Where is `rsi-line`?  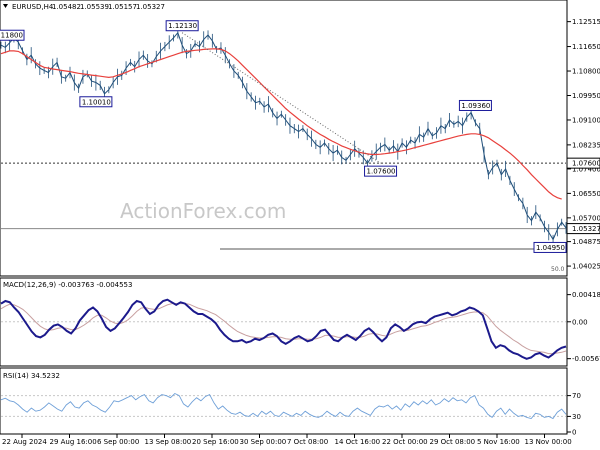
rsi-line is located at coordinates (283, 406).